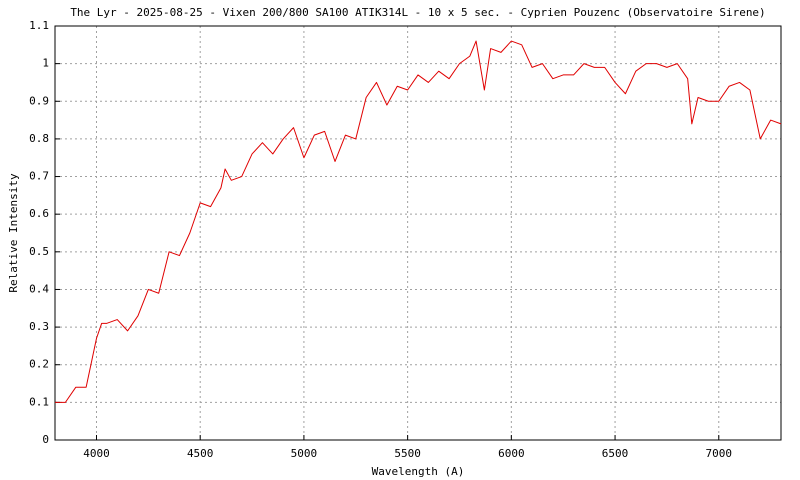  What do you see at coordinates (39, 213) in the screenshot?
I see `y-tick-label: 0.6` at bounding box center [39, 213].